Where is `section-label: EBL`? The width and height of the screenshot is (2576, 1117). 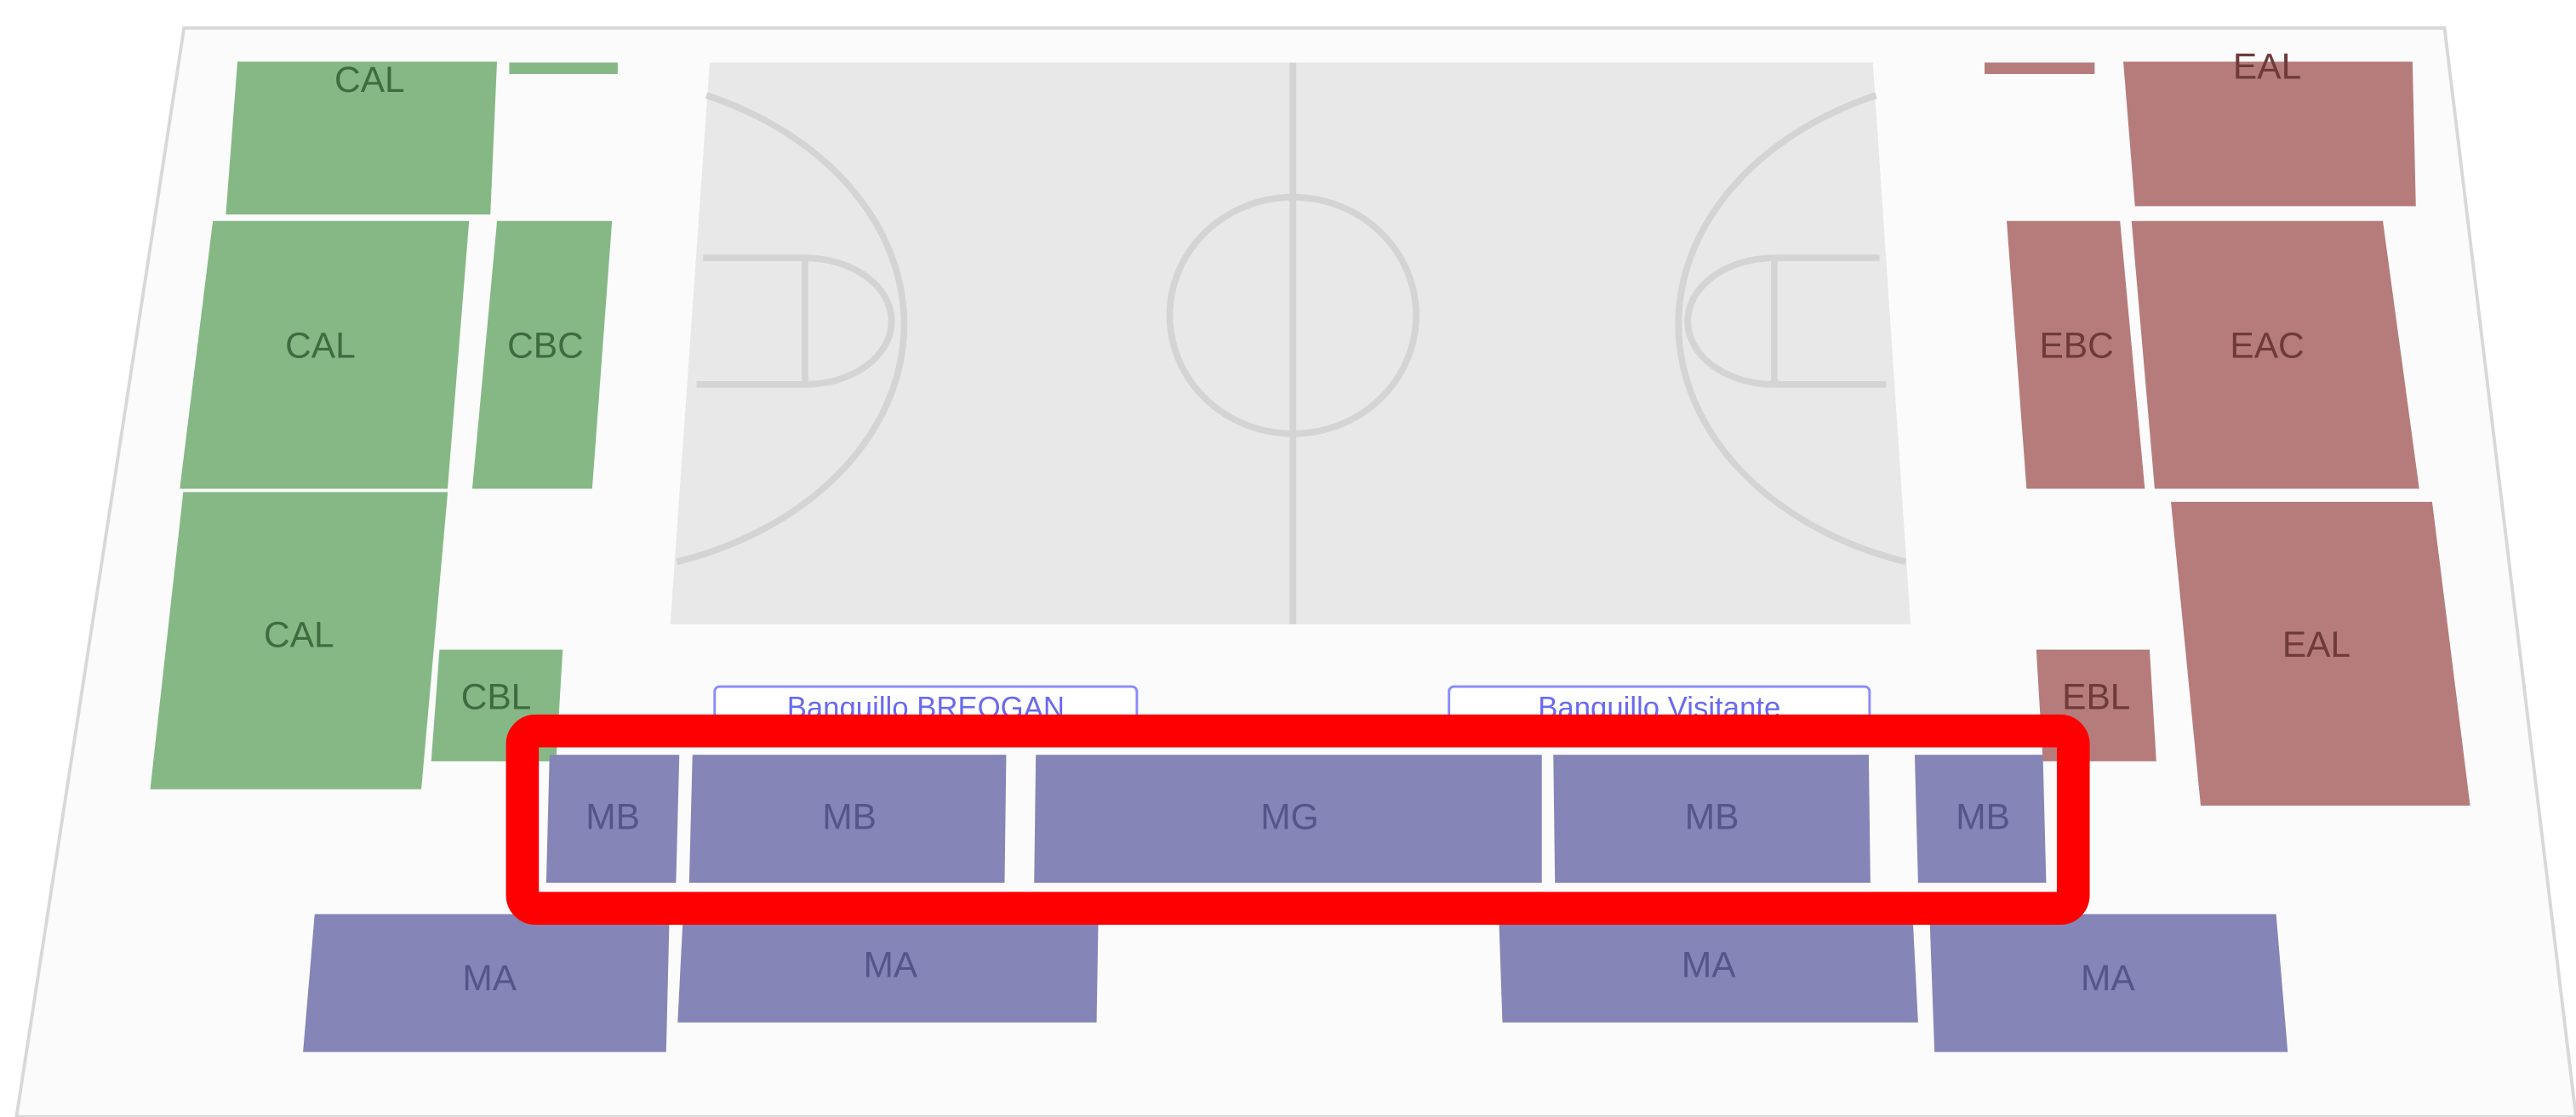 section-label: EBL is located at coordinates (2096, 697).